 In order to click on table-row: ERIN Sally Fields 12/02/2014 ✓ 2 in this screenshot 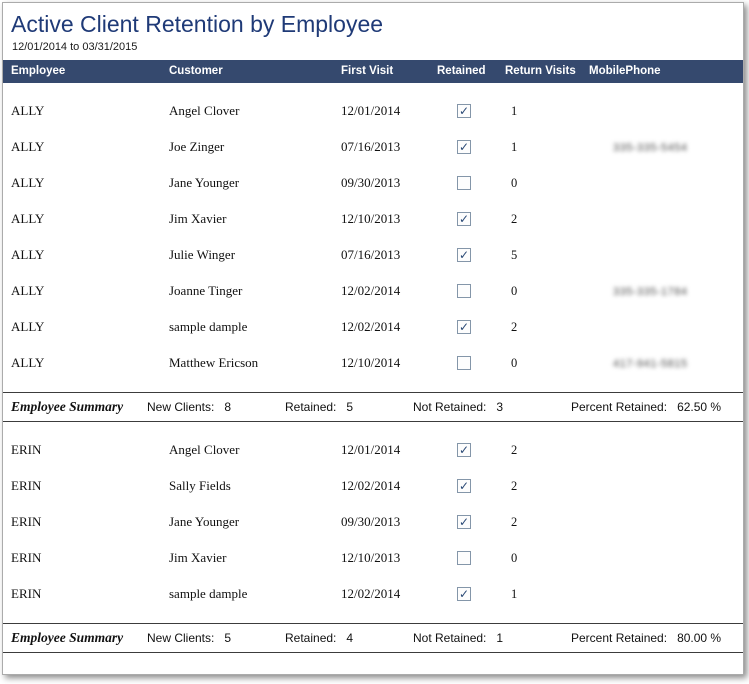, I will do `click(373, 486)`.